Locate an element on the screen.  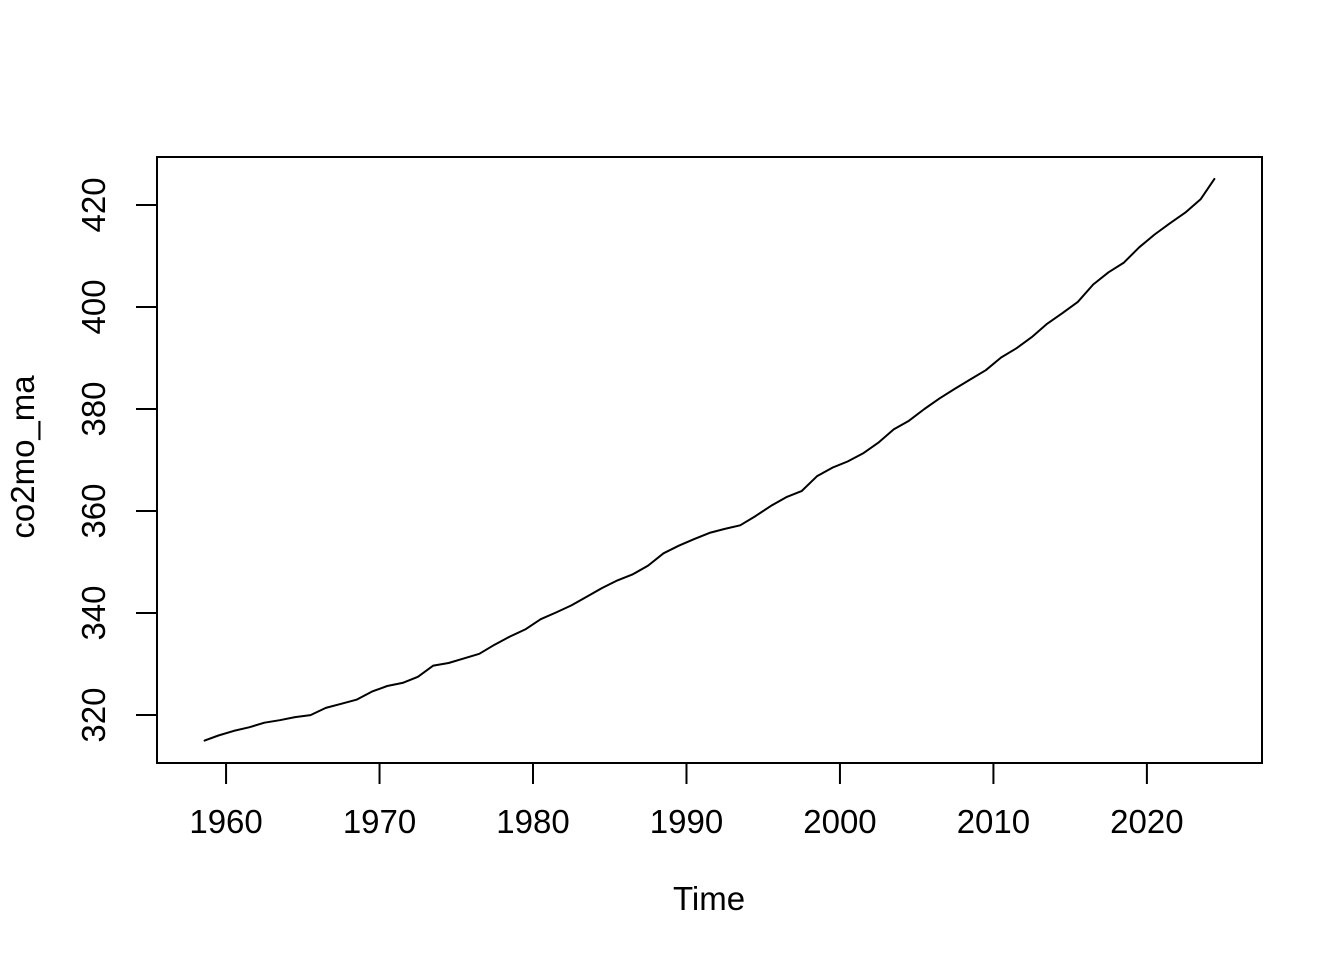
y-tick-label: 360 is located at coordinates (93, 510).